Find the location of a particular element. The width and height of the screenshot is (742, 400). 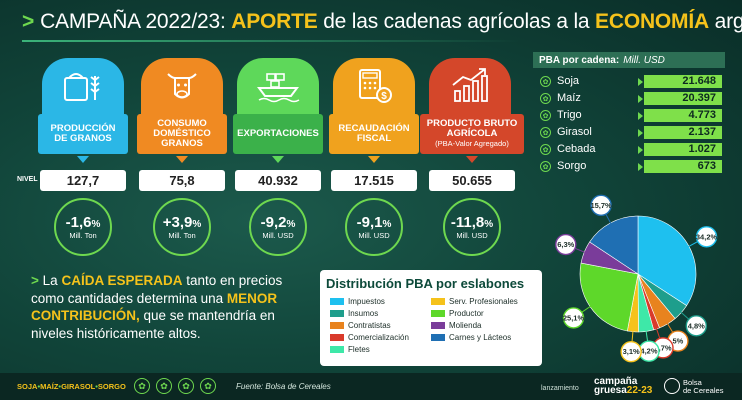

legend-label: Insumos is located at coordinates (363, 313).